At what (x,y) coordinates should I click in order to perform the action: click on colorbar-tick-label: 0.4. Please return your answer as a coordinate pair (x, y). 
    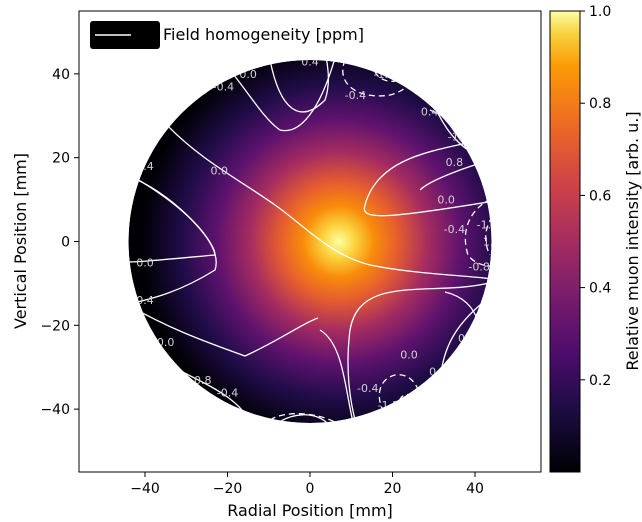
    Looking at the image, I should click on (600, 289).